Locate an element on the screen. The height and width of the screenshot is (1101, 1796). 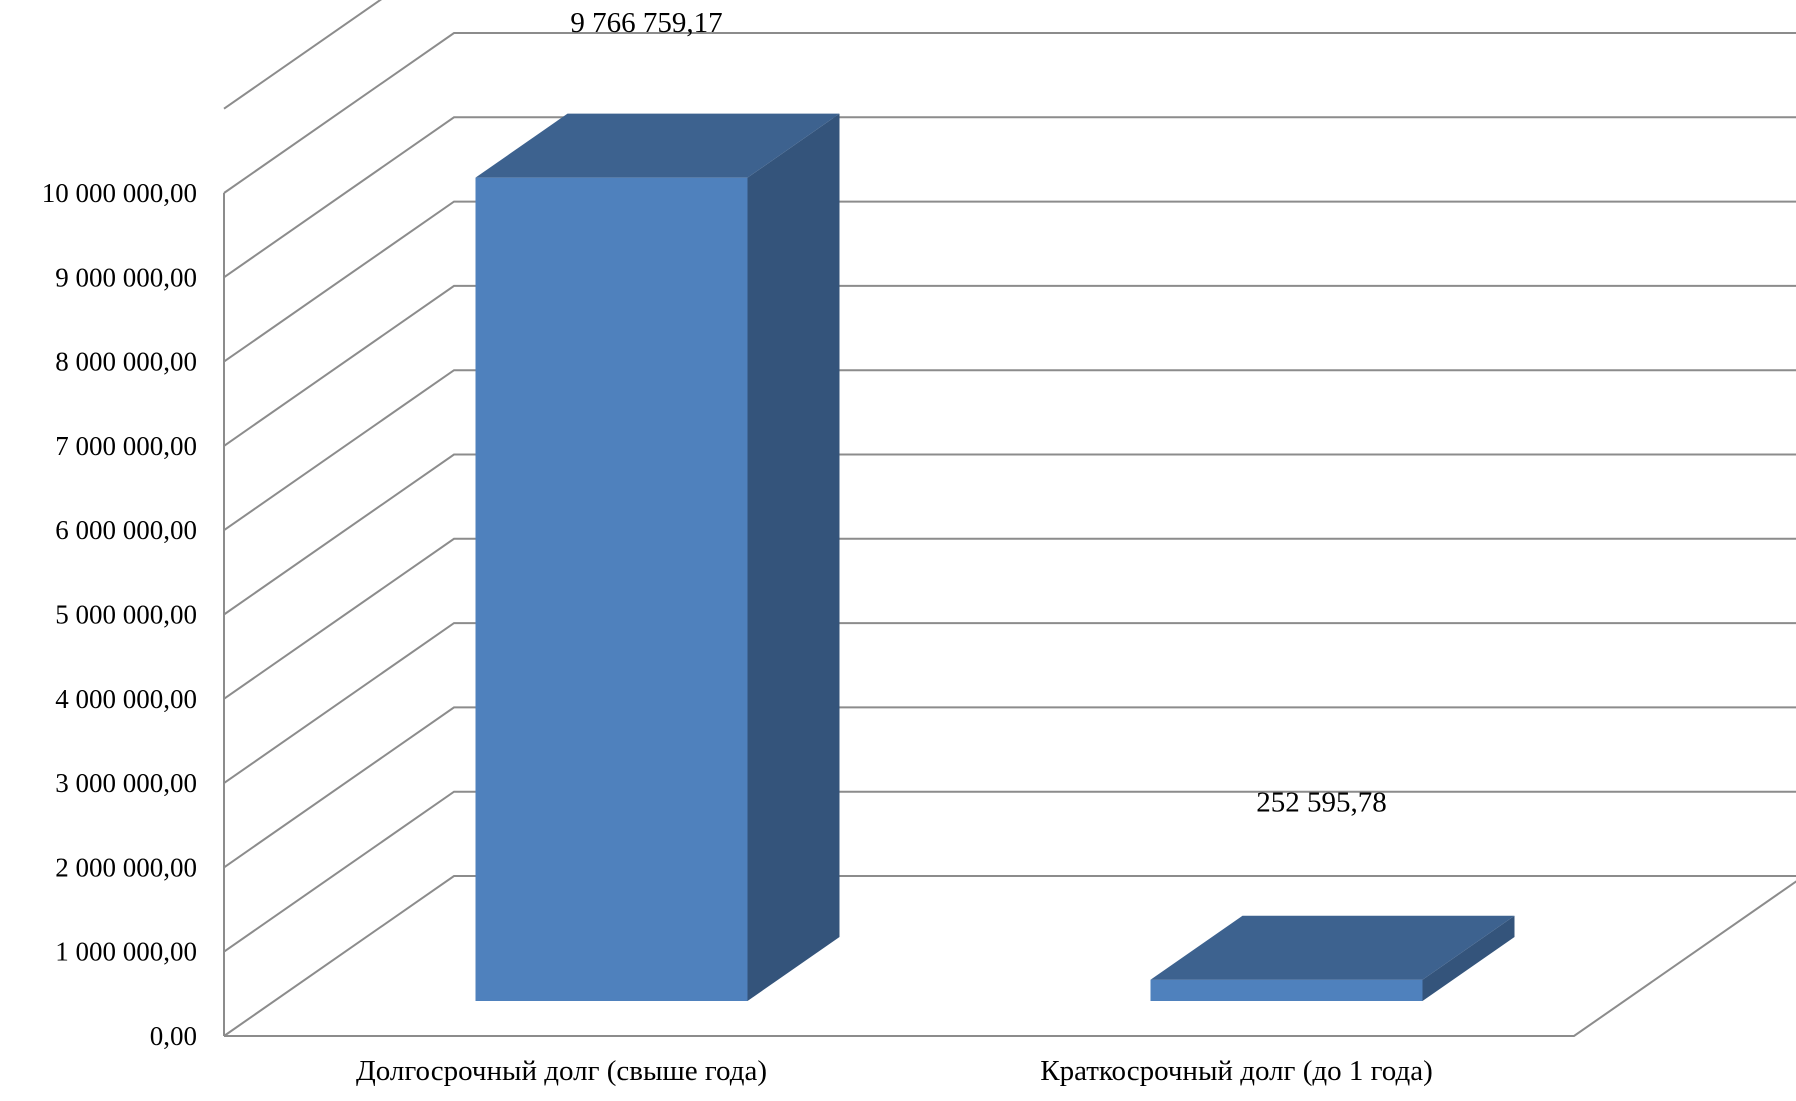
y-tick-label: 2 000 000,00 is located at coordinates (126, 867).